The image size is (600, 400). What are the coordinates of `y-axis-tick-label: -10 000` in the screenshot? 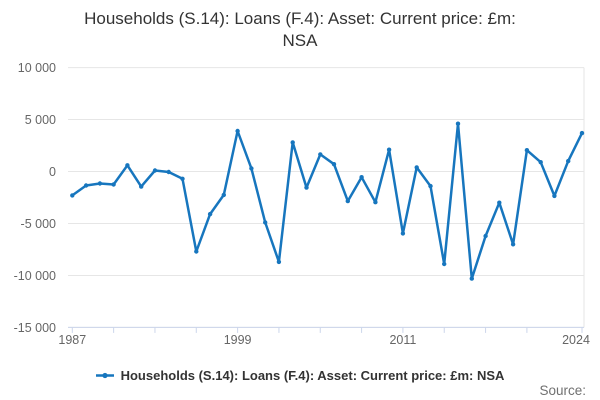 It's located at (35, 276).